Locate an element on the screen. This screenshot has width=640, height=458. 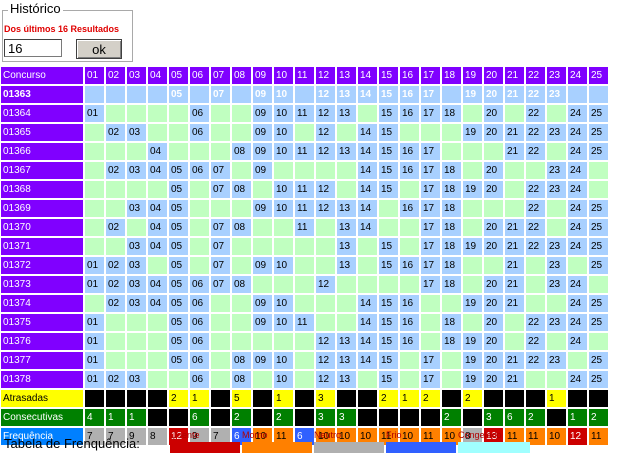
number-cell: 25 is located at coordinates (598, 208).